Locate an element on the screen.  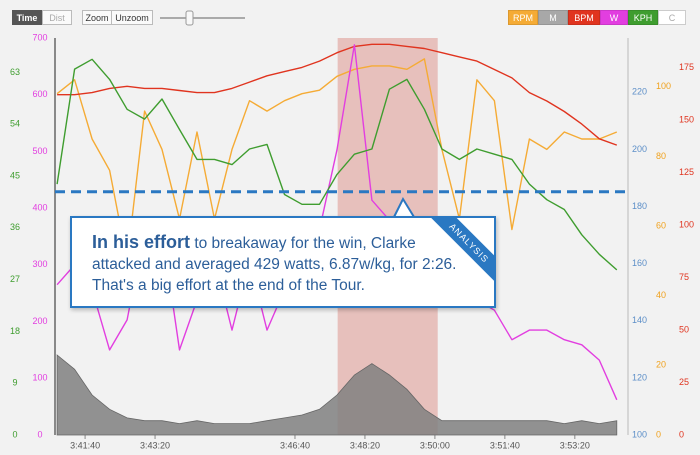
y-tick-label: 180 is located at coordinates (639, 206).